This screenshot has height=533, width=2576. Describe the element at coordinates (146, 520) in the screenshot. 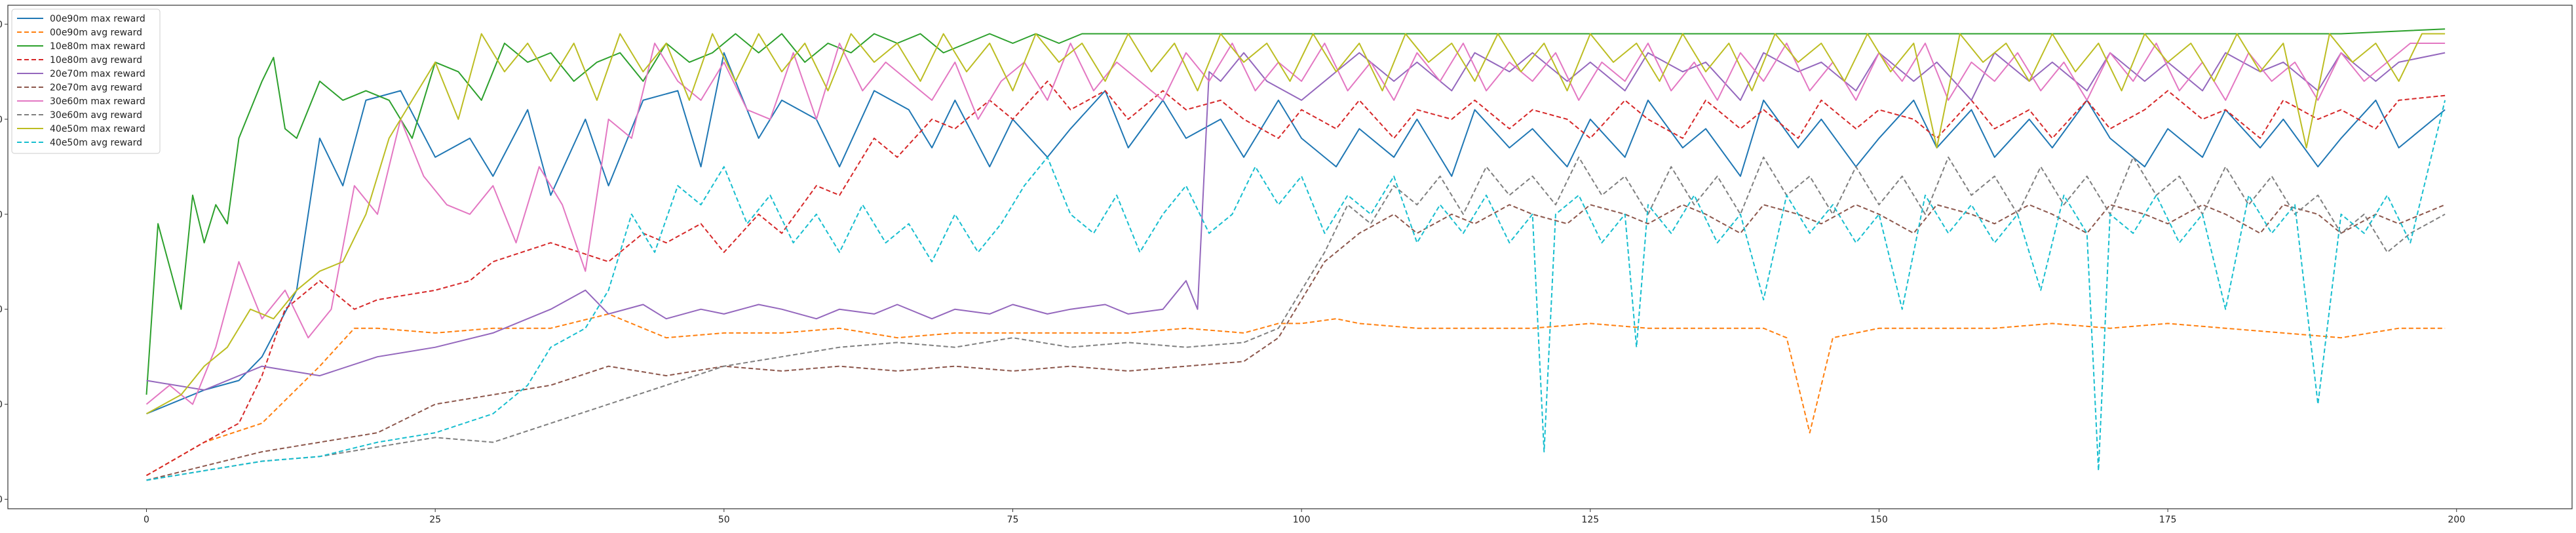

I see `x-tick-label: 0` at that location.